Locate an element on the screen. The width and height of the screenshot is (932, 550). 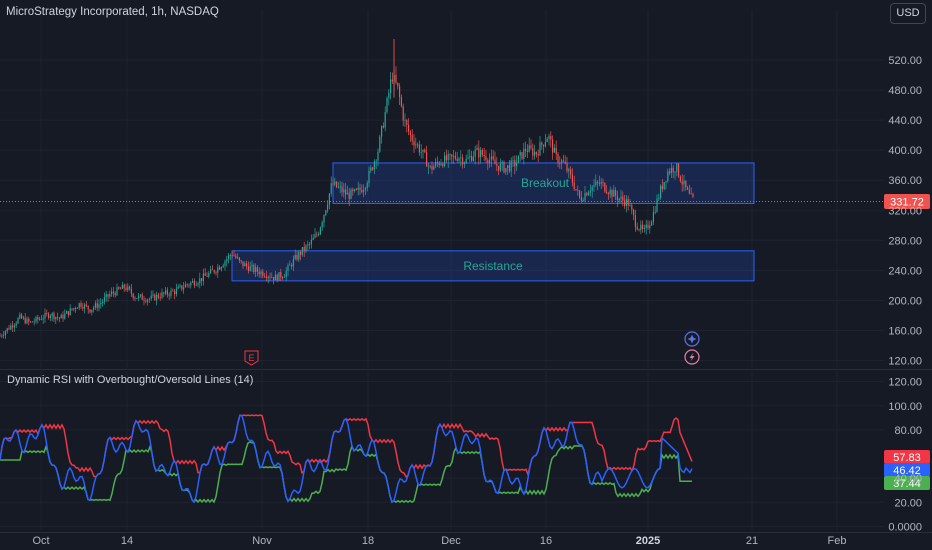
currency-button: USD is located at coordinates (908, 13).